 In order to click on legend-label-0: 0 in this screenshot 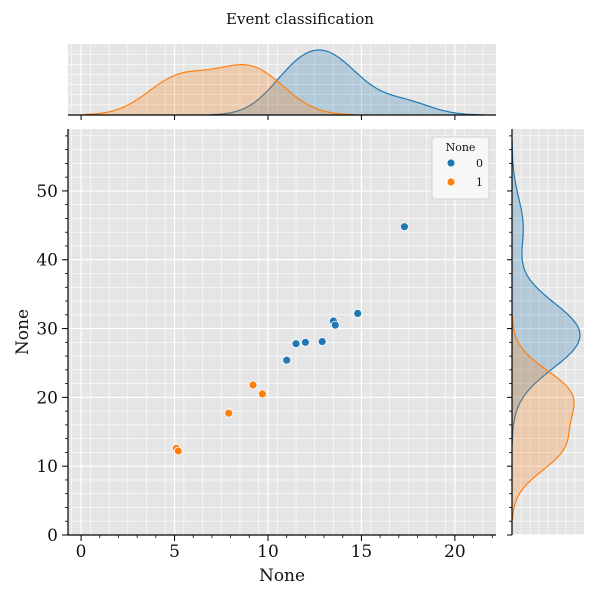, I will do `click(479, 163)`.